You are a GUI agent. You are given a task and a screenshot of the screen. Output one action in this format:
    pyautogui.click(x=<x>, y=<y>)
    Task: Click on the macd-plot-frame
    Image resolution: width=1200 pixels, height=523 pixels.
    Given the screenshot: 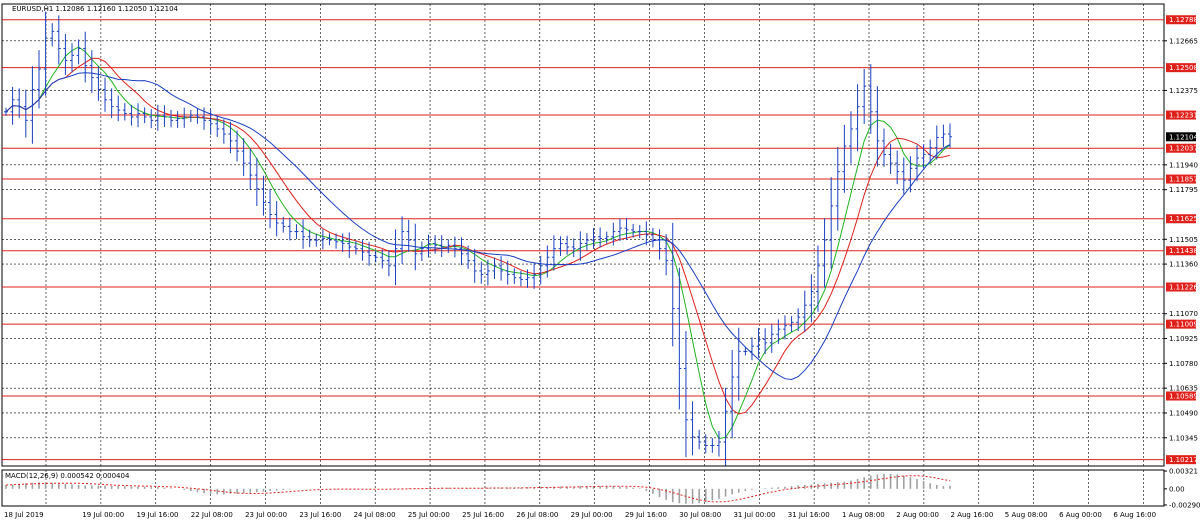 What is the action you would take?
    pyautogui.click(x=583, y=488)
    